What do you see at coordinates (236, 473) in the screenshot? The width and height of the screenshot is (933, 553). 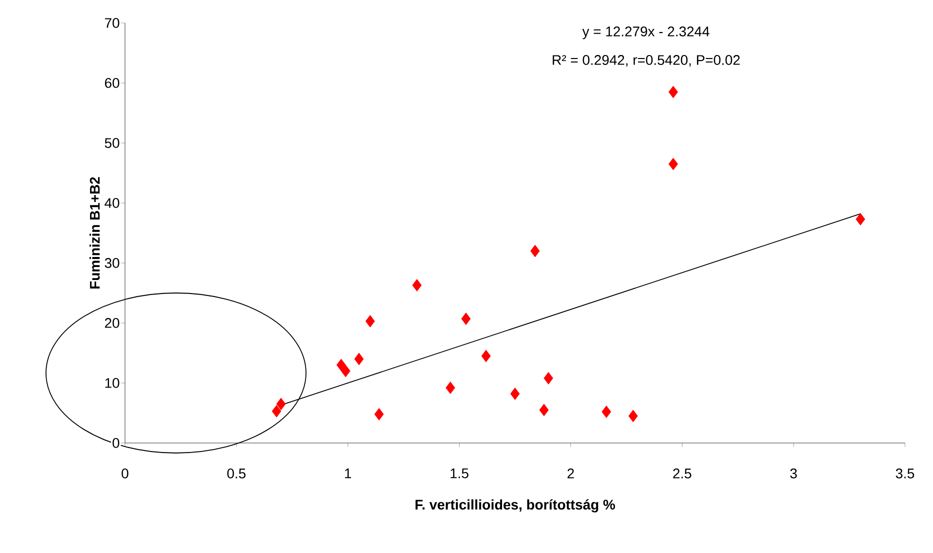 I see `x-tick-label: 0.5` at bounding box center [236, 473].